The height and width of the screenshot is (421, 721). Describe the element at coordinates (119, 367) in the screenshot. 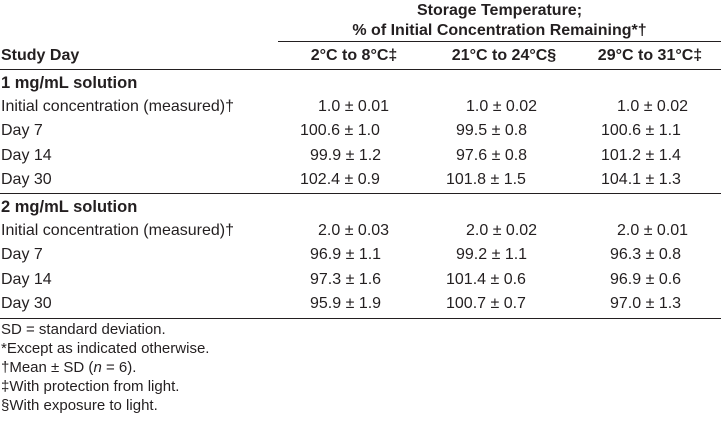

I see `footnote-mean-suffix: = 6).` at that location.